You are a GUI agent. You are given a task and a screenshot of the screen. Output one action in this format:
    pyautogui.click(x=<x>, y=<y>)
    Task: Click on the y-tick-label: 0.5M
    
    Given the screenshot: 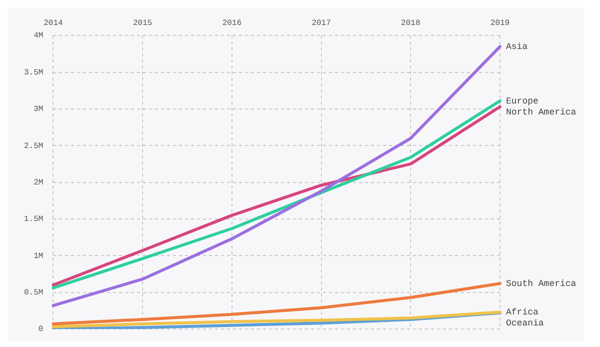 What is the action you would take?
    pyautogui.click(x=34, y=293)
    